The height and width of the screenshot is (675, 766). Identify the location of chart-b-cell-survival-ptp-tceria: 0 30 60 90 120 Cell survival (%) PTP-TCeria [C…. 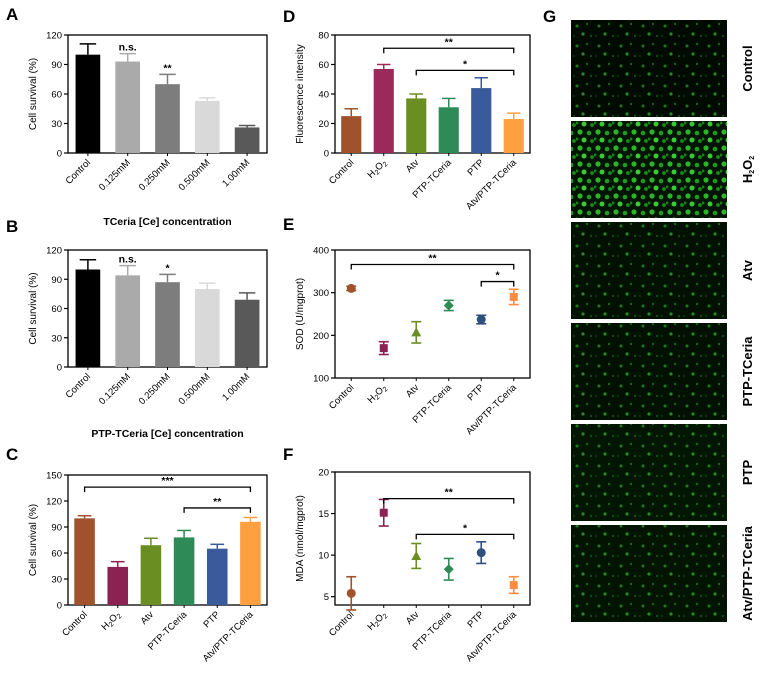
(148, 343).